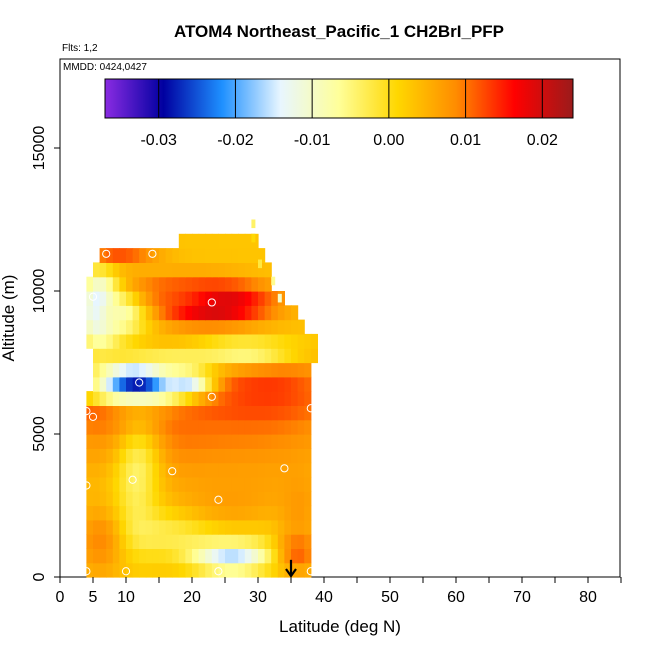 The height and width of the screenshot is (650, 650). What do you see at coordinates (93, 597) in the screenshot?
I see `x-tick-label: 5` at bounding box center [93, 597].